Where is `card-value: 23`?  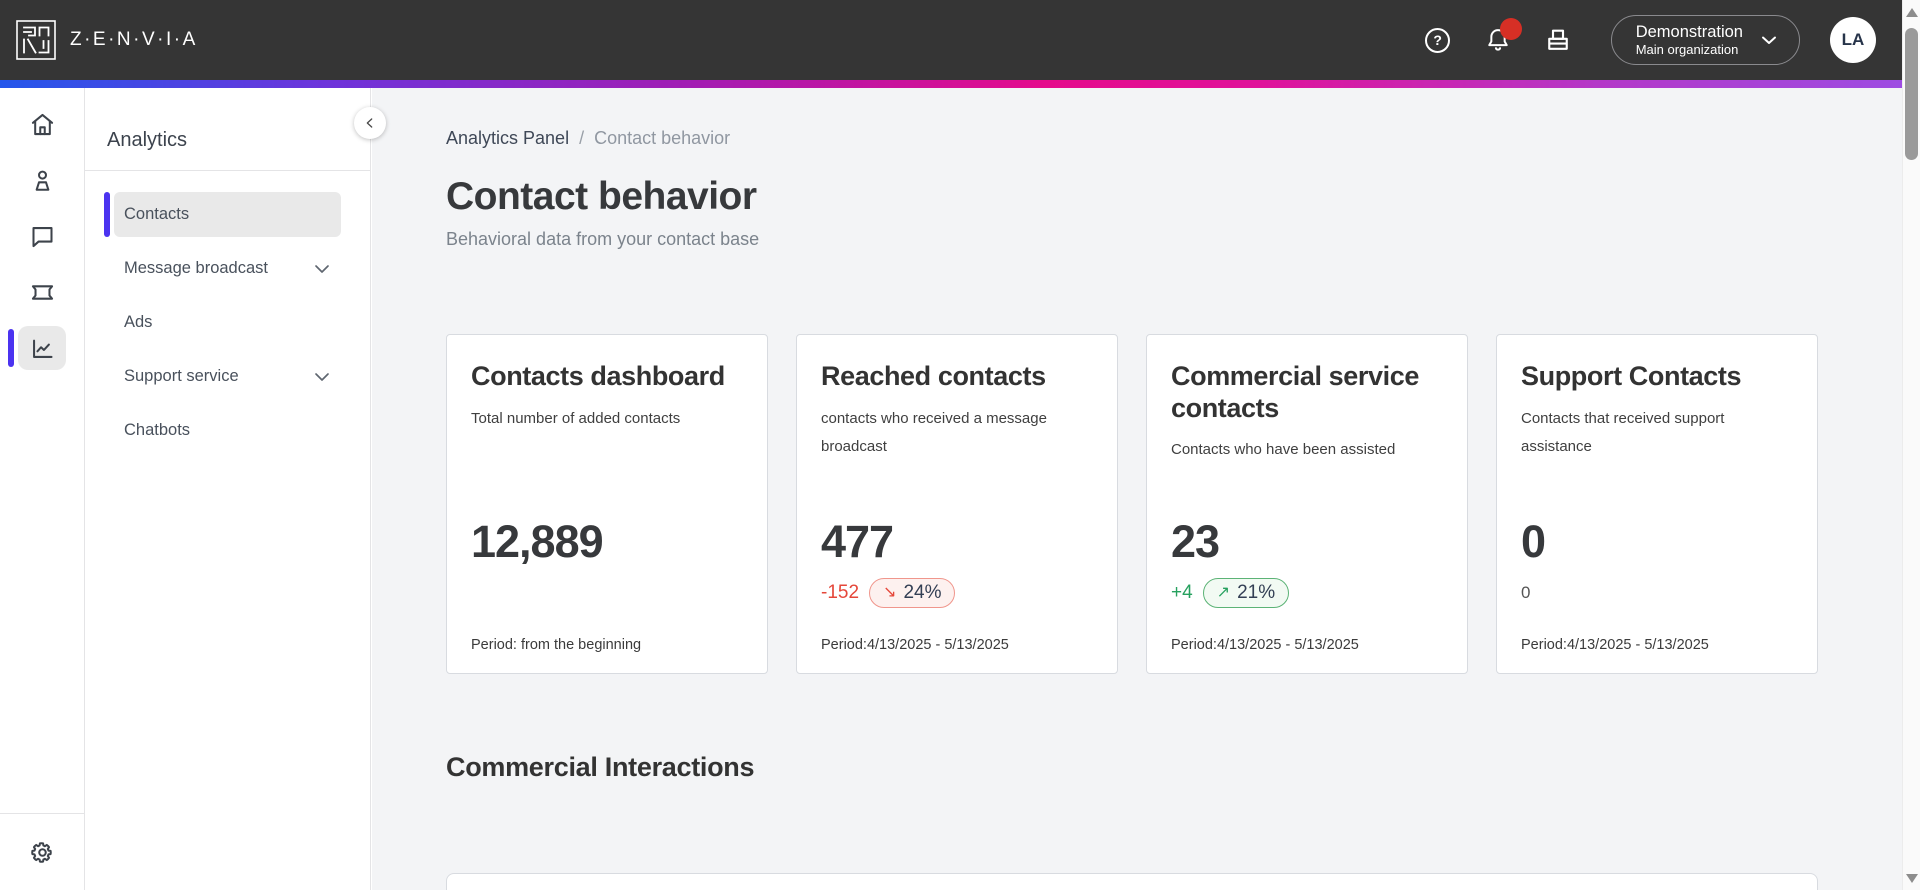 card-value: 23 is located at coordinates (1195, 541).